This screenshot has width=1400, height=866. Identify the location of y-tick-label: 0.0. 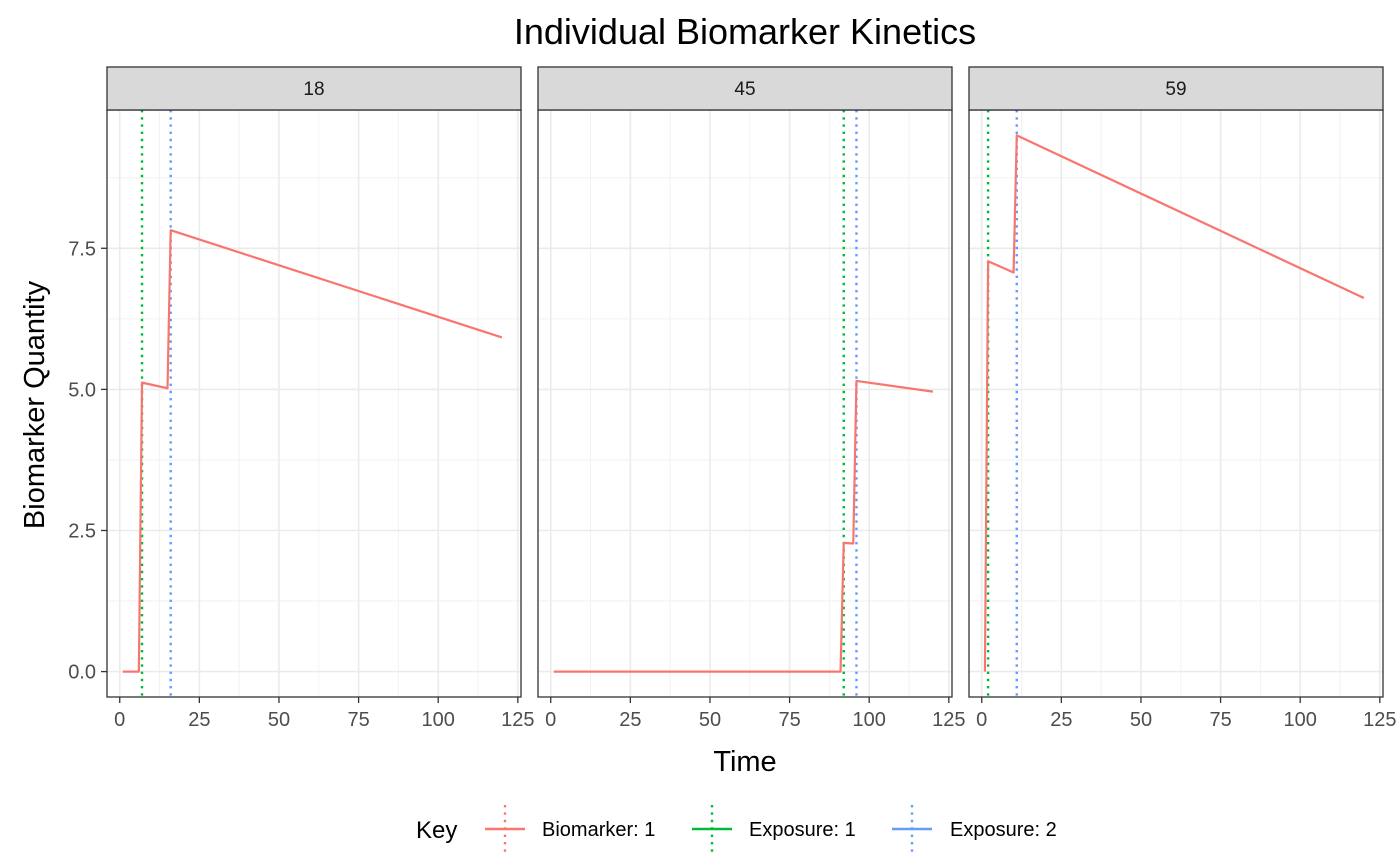
(82, 673).